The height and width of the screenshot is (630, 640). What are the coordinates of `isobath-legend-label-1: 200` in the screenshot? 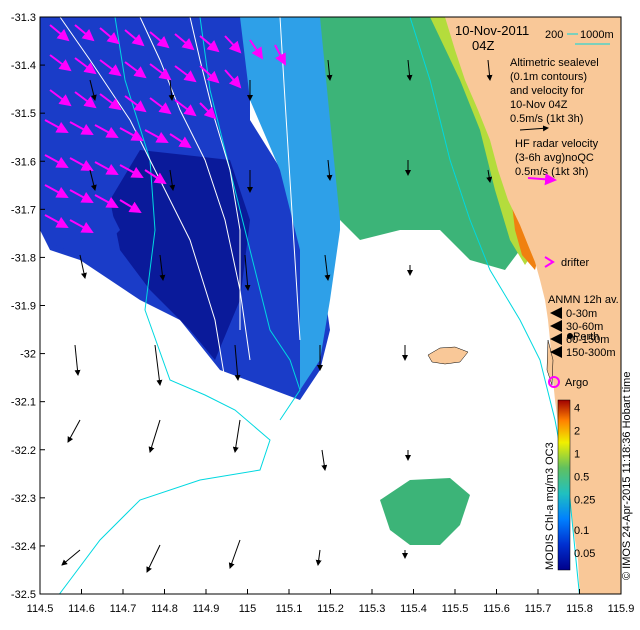 It's located at (554, 35).